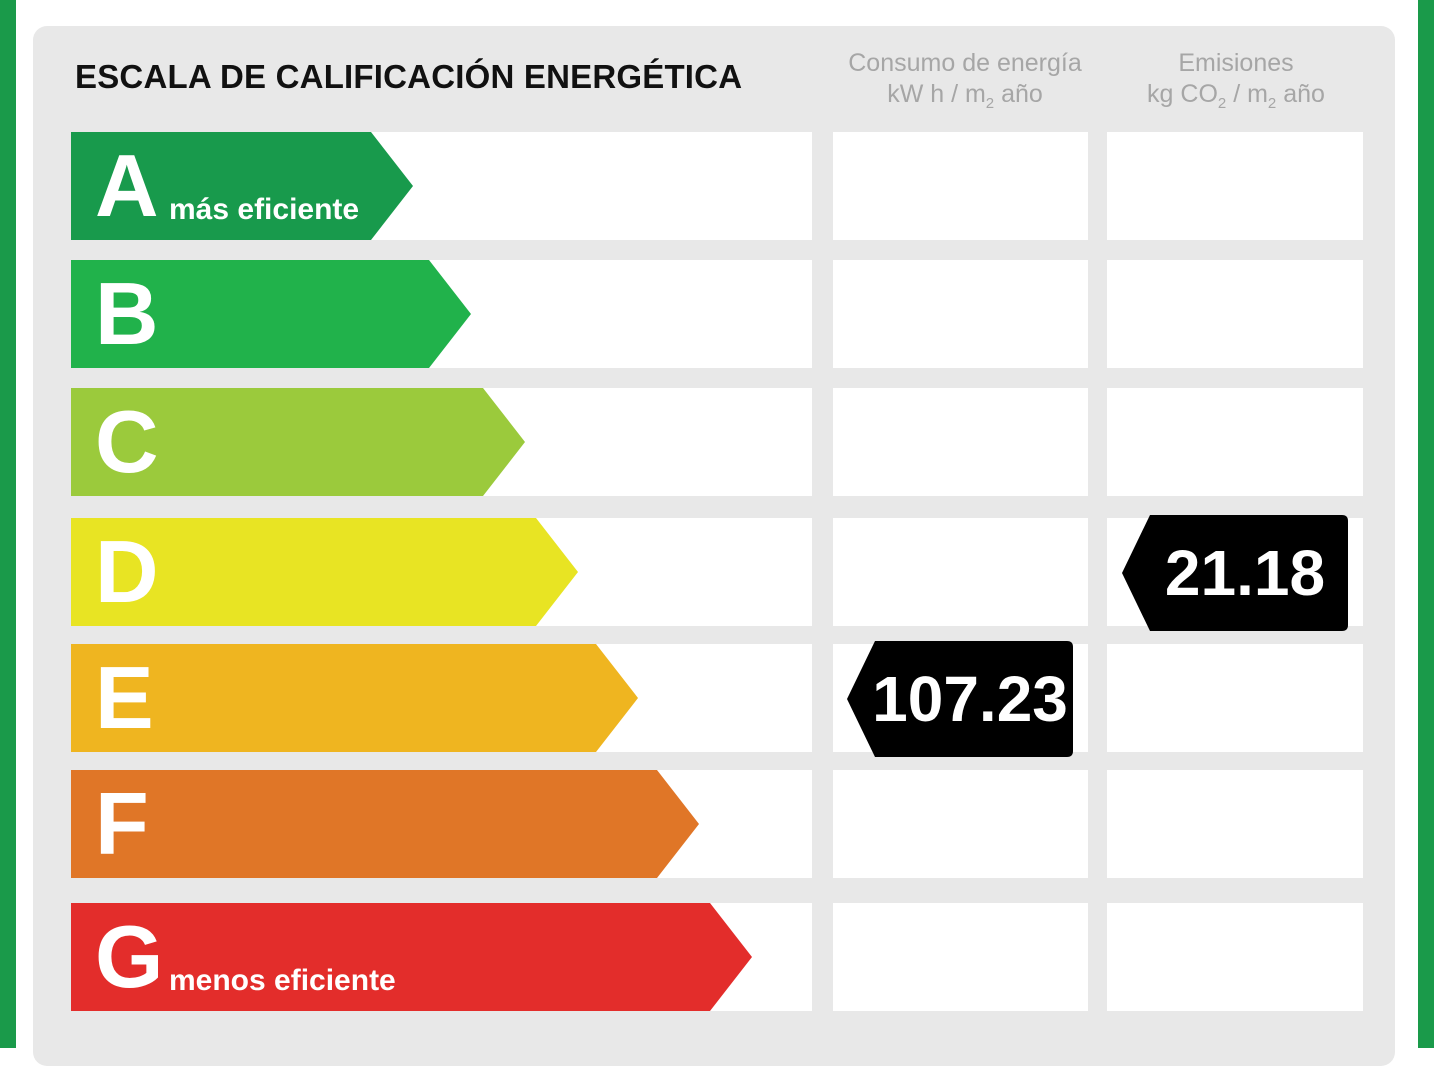  I want to click on energy-value-marker: 107.23, so click(960, 699).